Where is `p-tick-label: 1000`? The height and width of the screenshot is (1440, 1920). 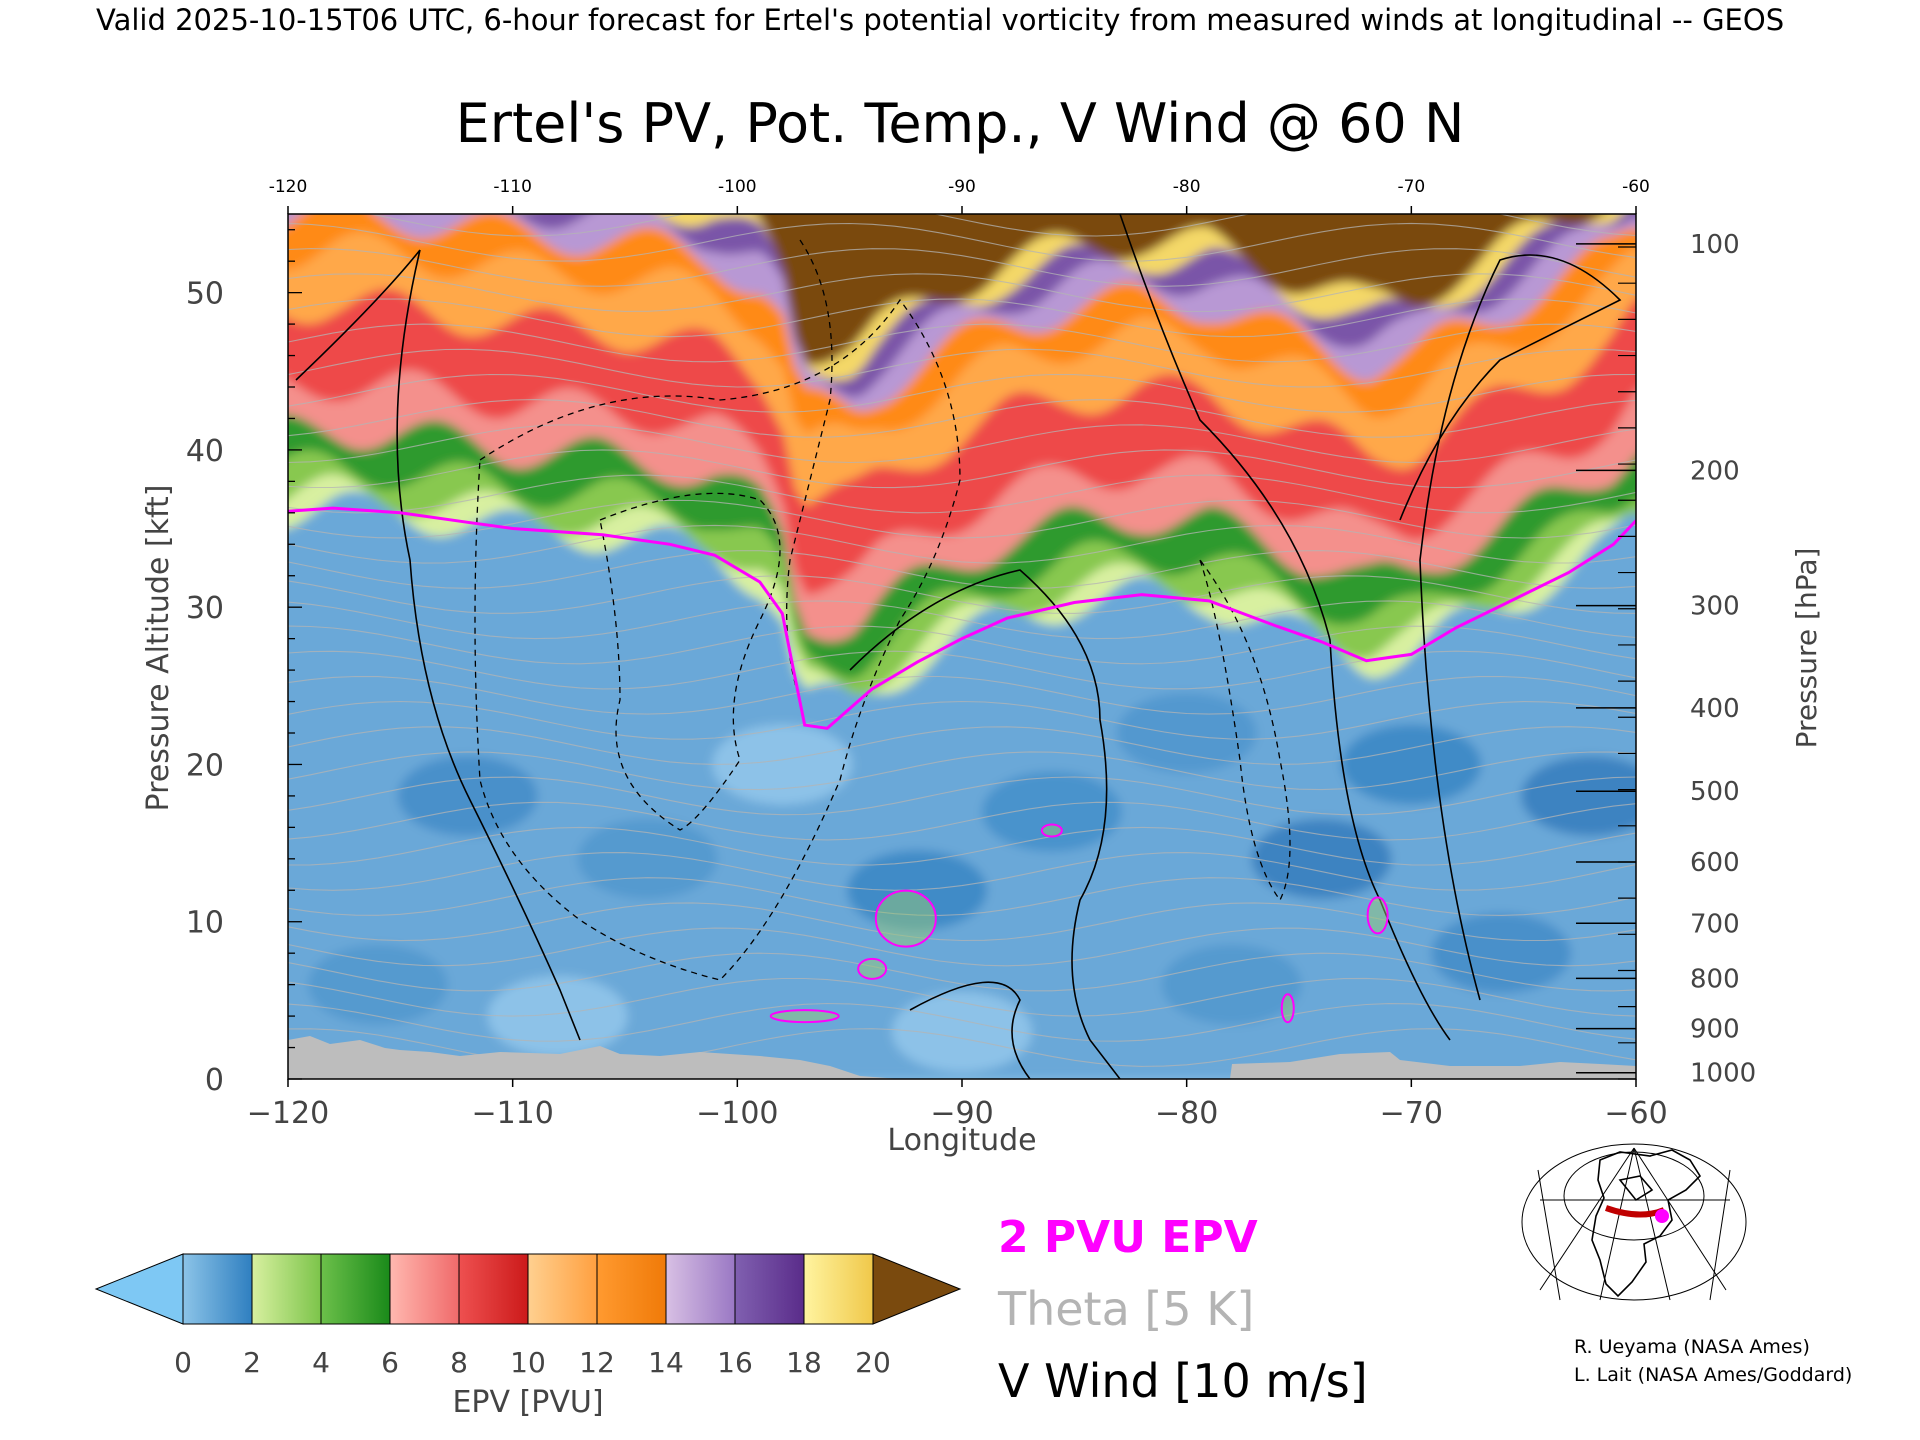
p-tick-label: 1000 is located at coordinates (1723, 1074).